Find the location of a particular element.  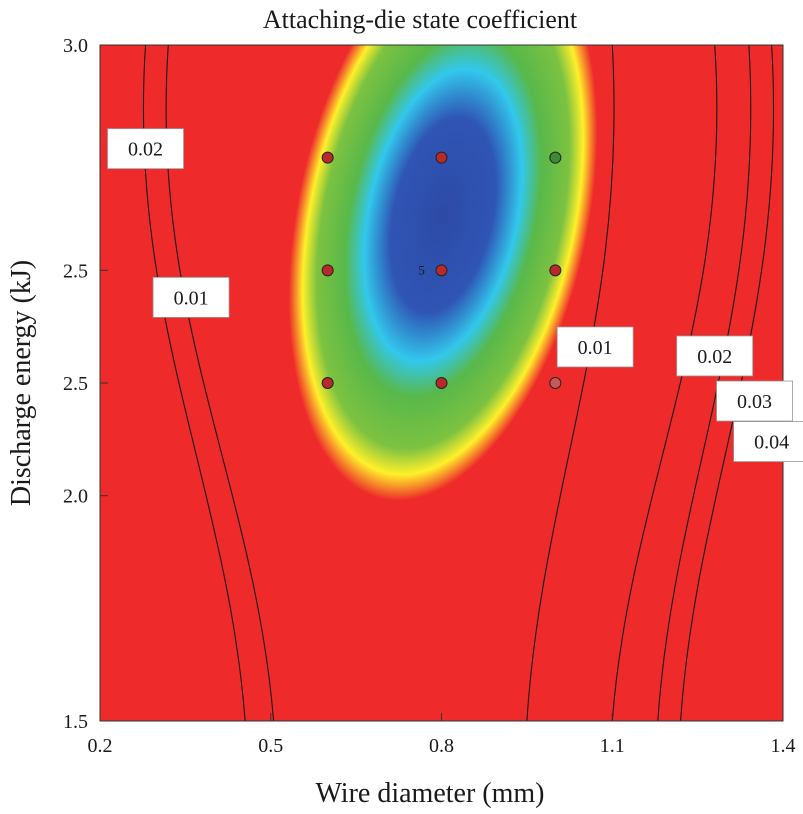

x-tick-label: 0.5 is located at coordinates (270, 746).